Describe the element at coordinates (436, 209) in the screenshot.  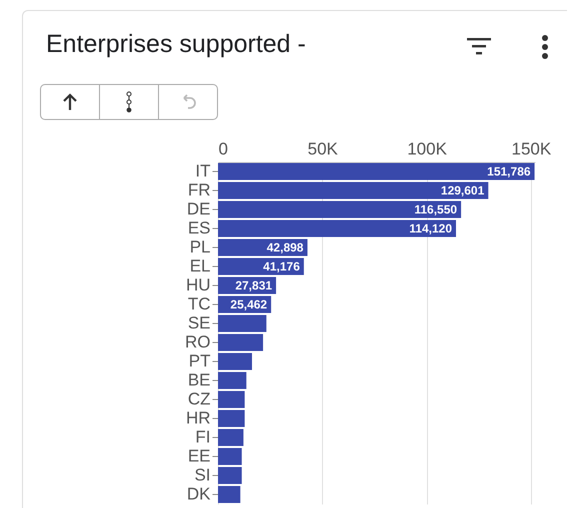
I see `data-label: 116,550` at that location.